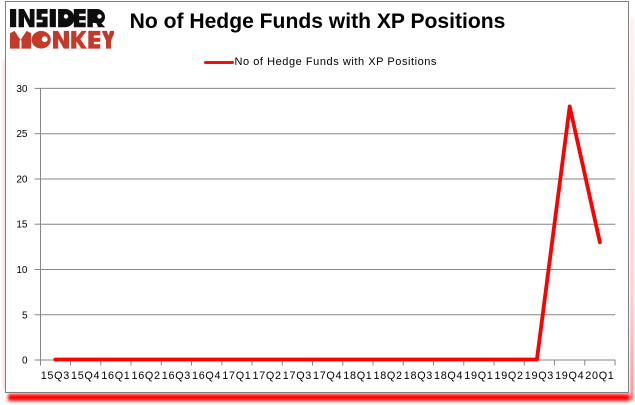 This screenshot has width=635, height=405. What do you see at coordinates (22, 134) in the screenshot?
I see `svg-text: 25` at bounding box center [22, 134].